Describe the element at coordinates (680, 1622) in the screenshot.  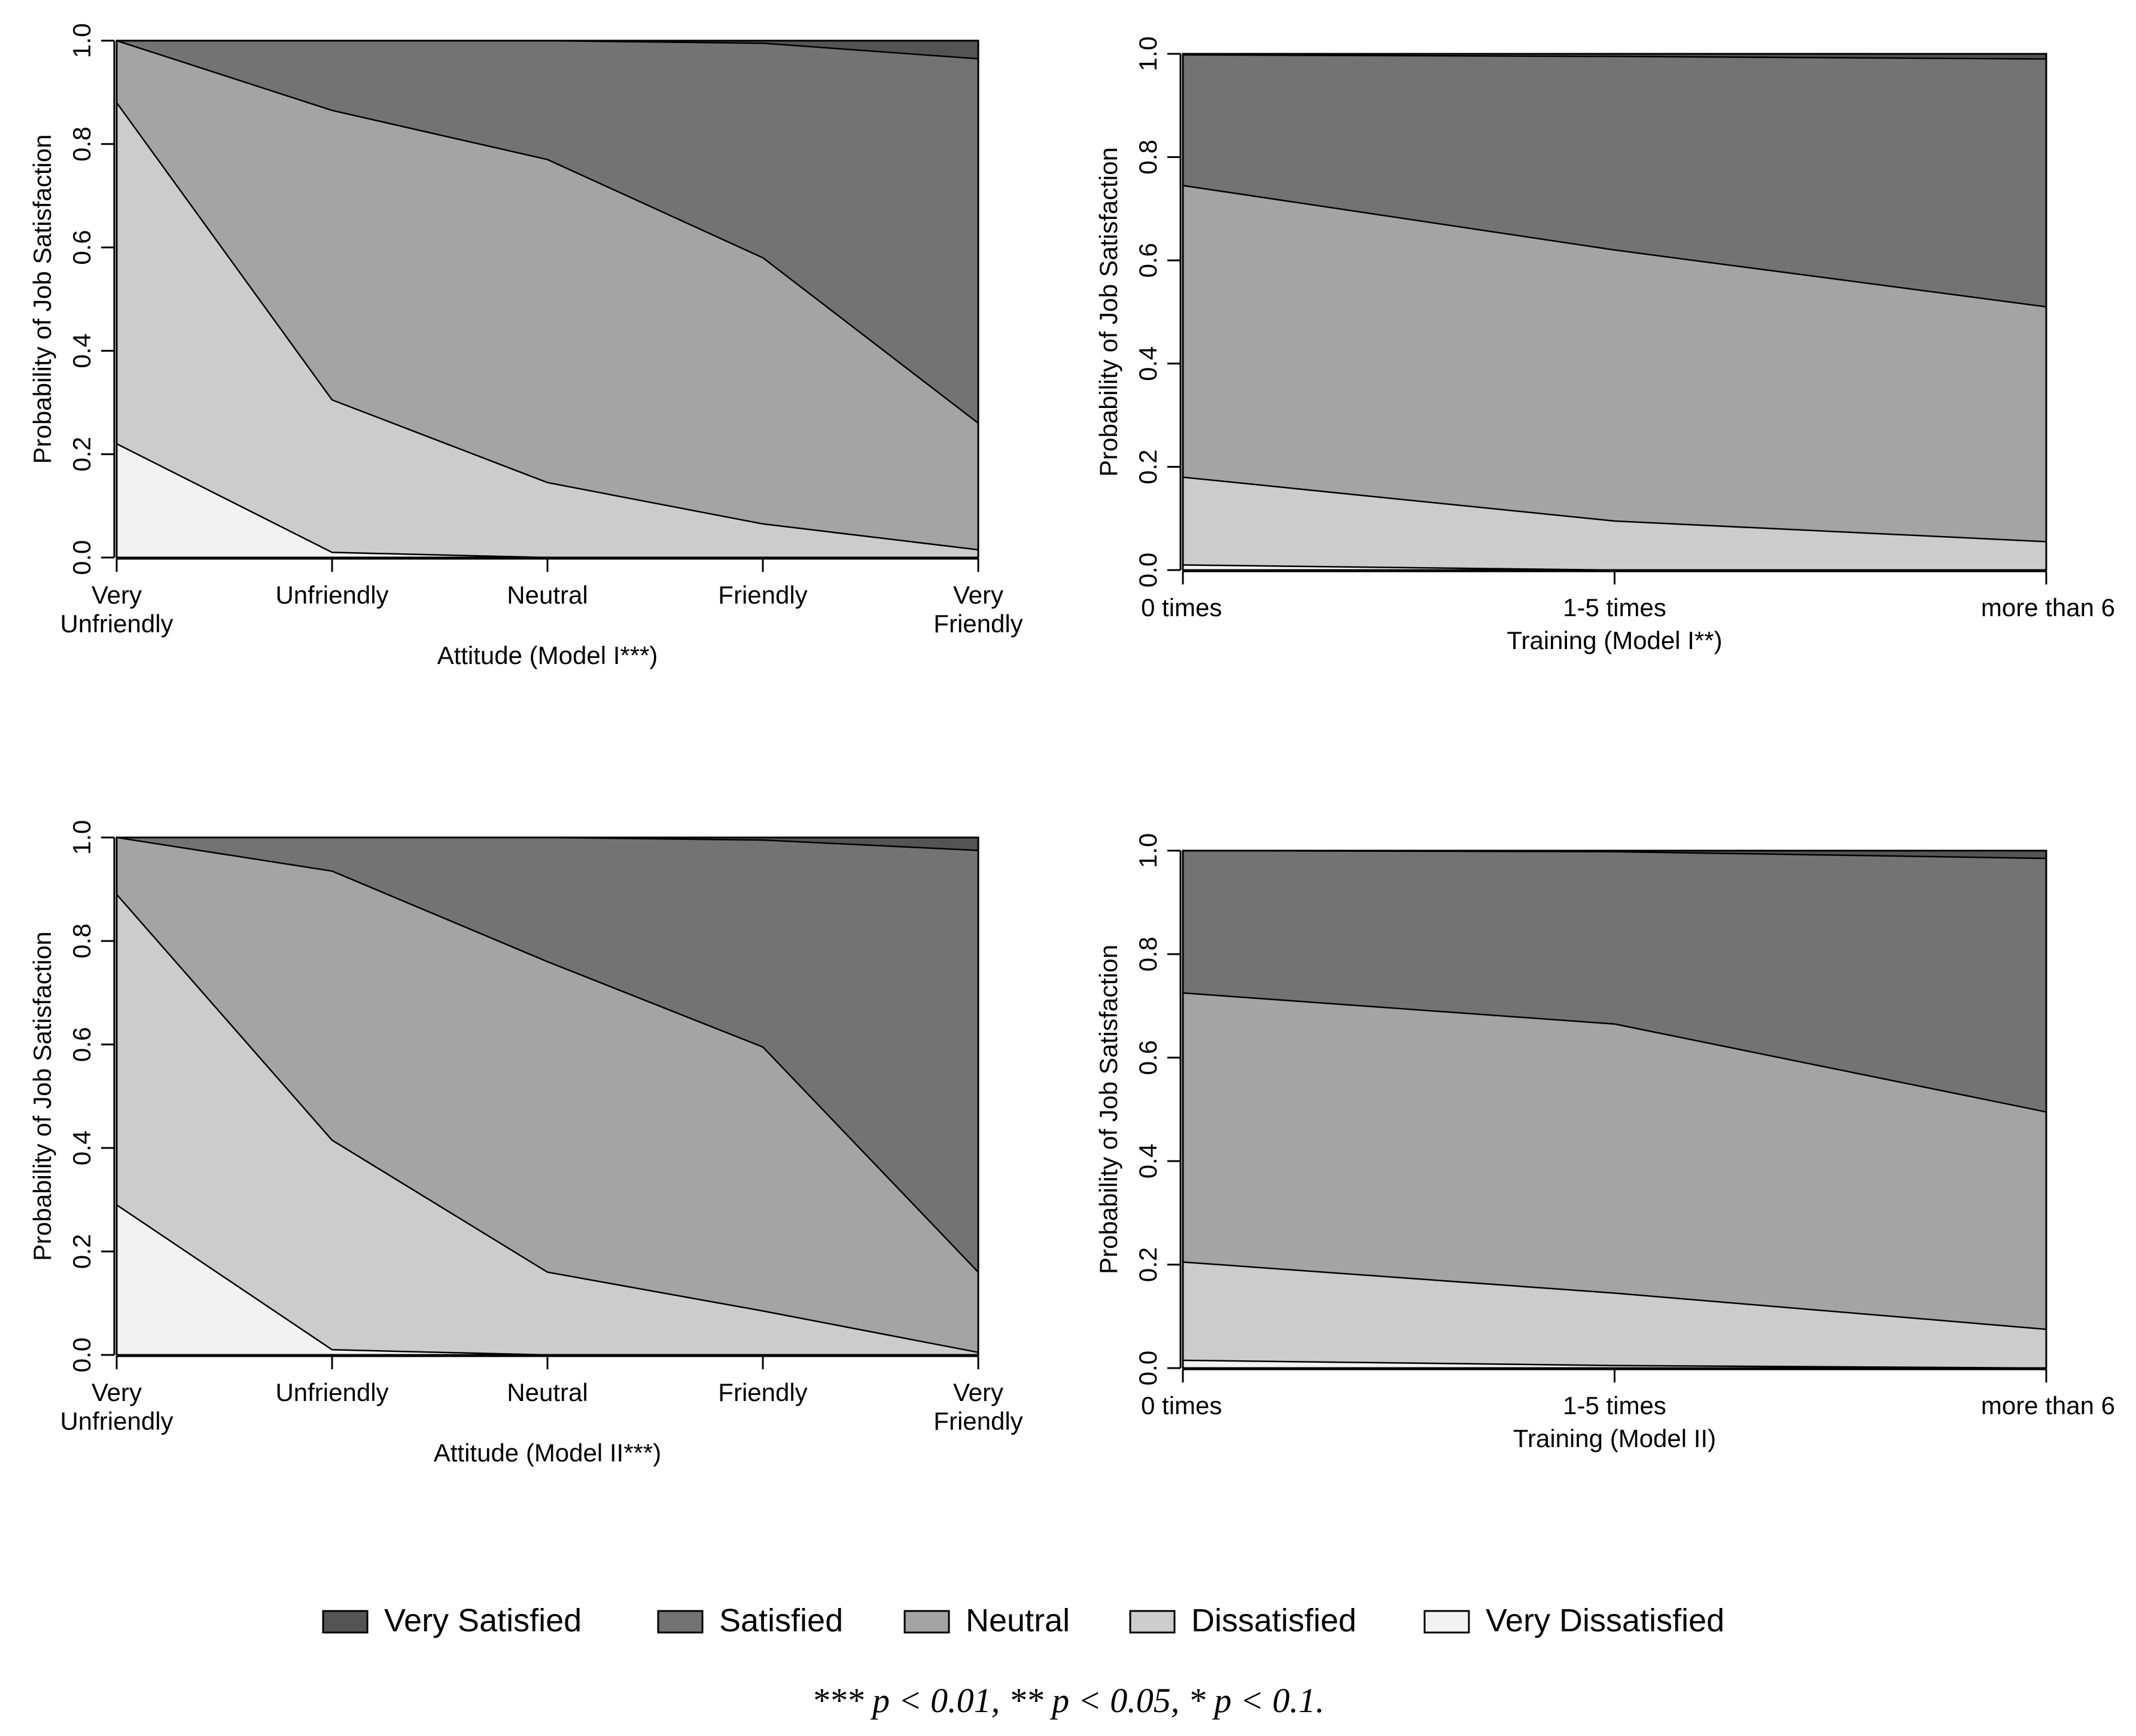
I see `legend-swatch-satisfied` at that location.